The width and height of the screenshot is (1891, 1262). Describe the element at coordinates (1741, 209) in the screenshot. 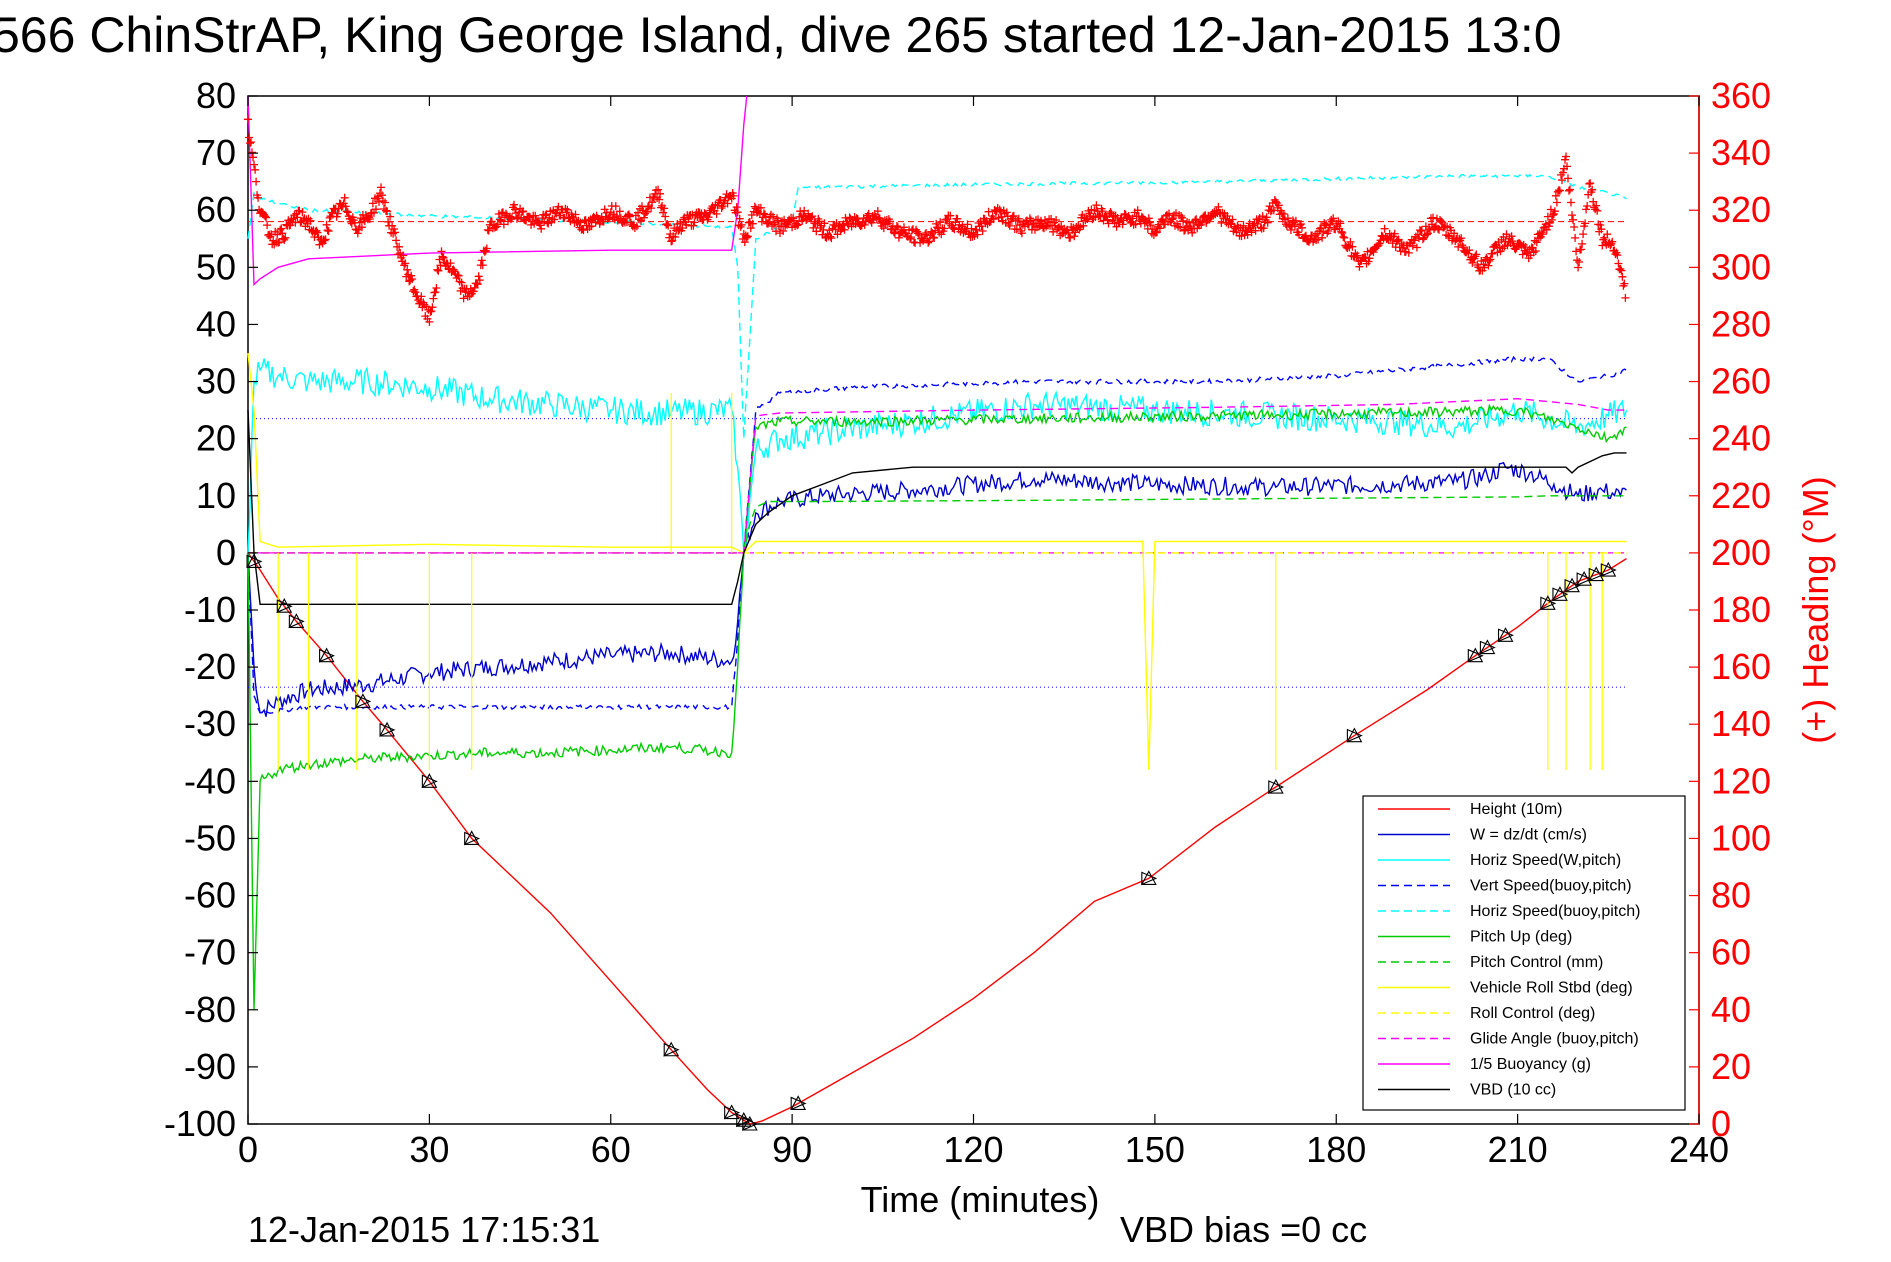

I see `y-tick-label-right: 320` at that location.